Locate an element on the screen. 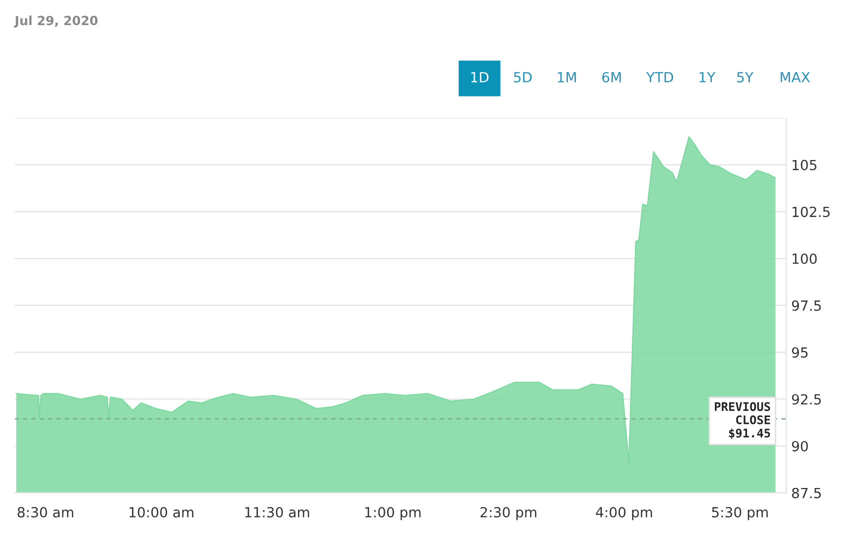  x-tick-label: 5:30 pm is located at coordinates (740, 513).